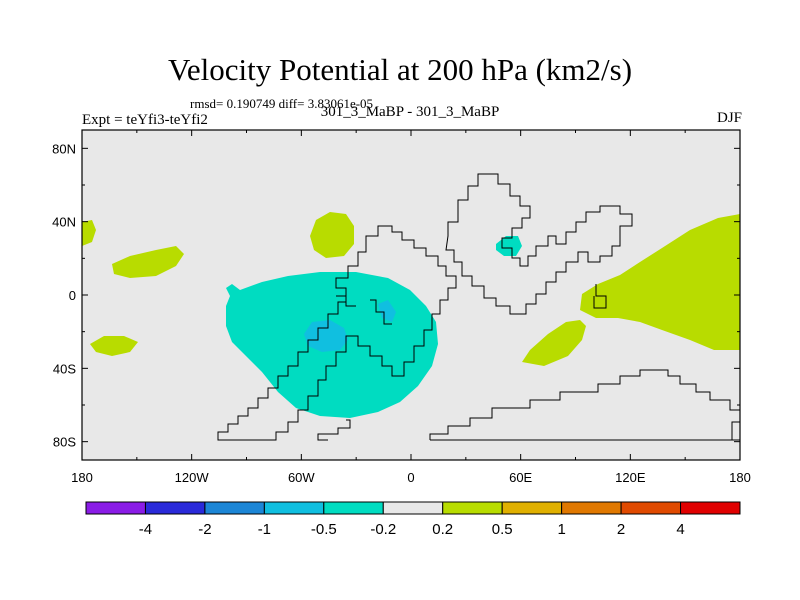  Describe the element at coordinates (502, 529) in the screenshot. I see `colorbar-label: 0.5` at that location.